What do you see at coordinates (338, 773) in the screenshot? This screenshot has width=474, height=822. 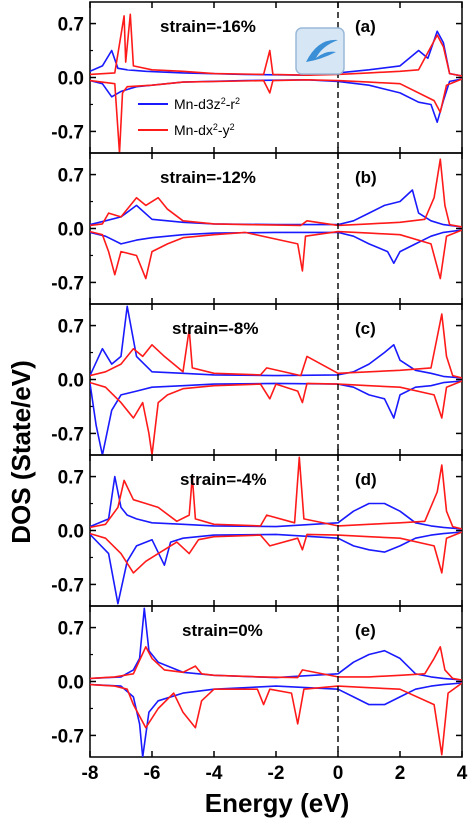 I see `x-tick-label: 0` at bounding box center [338, 773].